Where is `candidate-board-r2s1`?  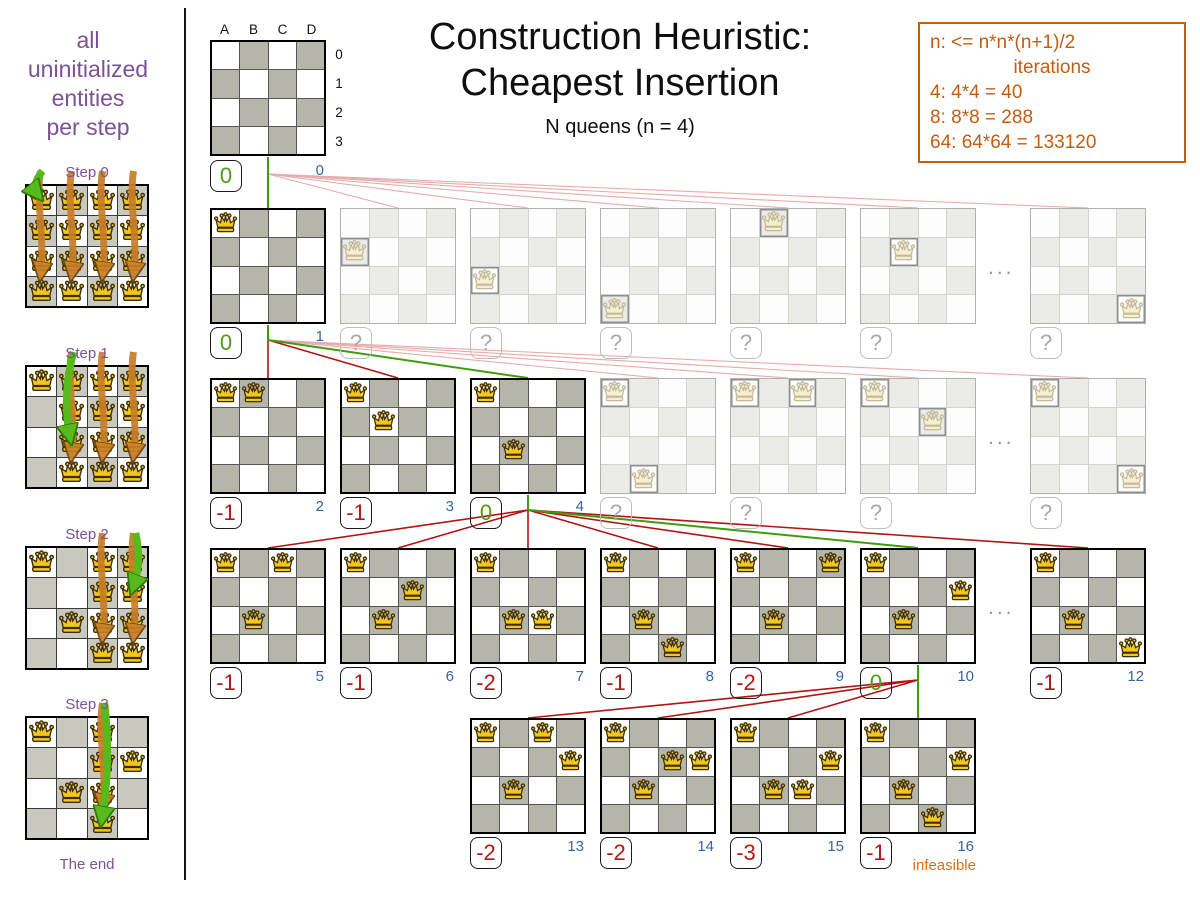 candidate-board-r2s1 is located at coordinates (398, 606).